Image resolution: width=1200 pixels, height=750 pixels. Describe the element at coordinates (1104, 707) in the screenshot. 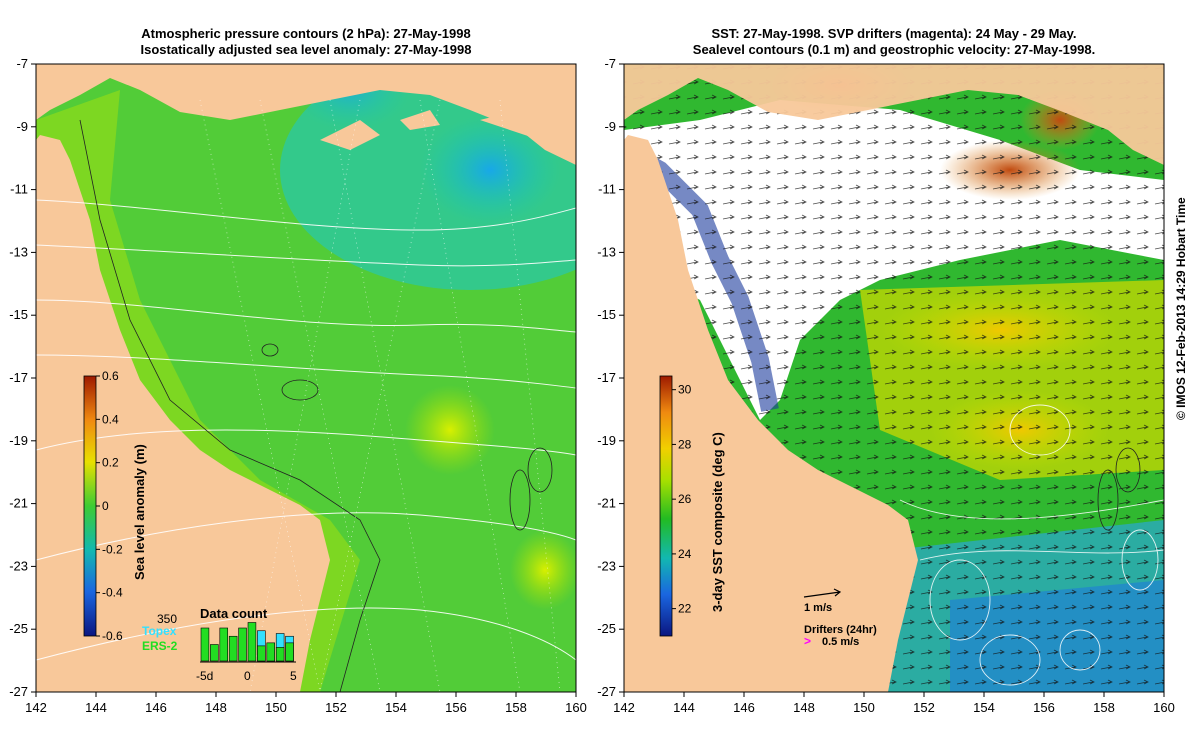

I see `right-xtick-label: 158` at that location.